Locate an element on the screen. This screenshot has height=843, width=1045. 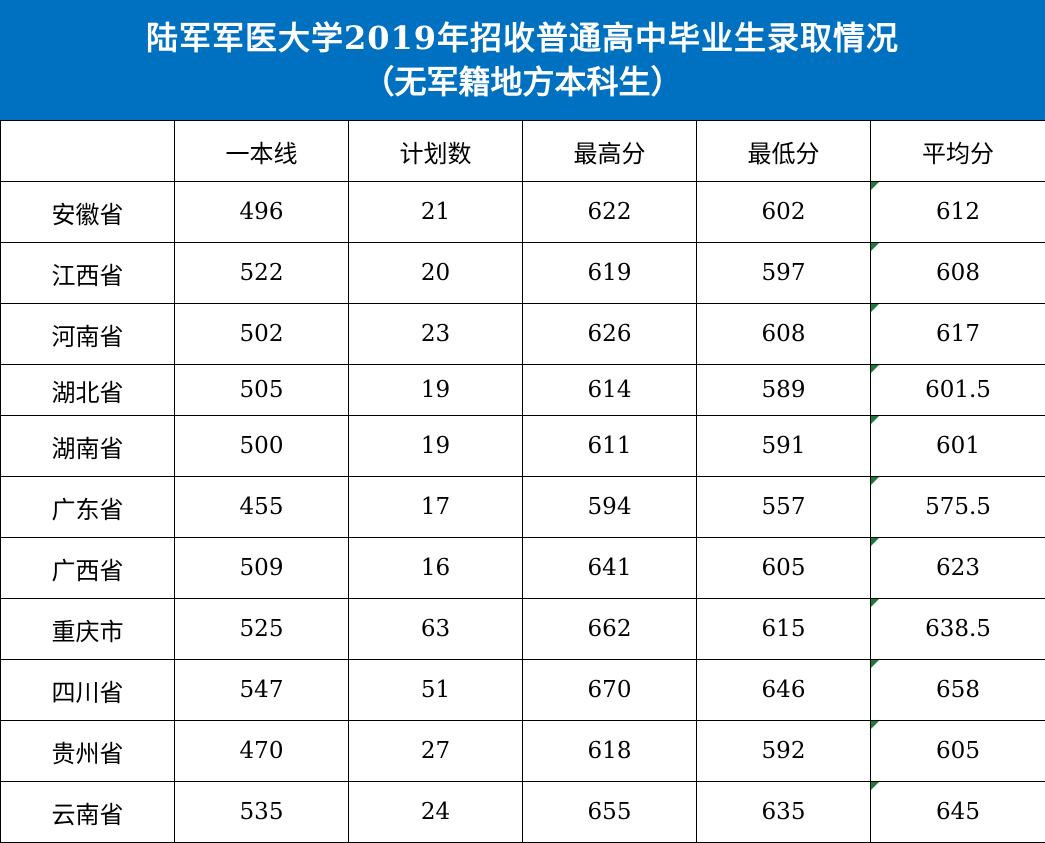
header-cutoff: 一本线 is located at coordinates (262, 151).